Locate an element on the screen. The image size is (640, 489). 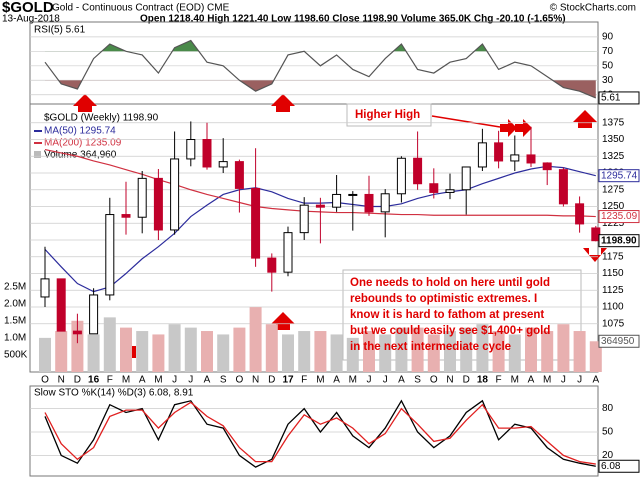
y-tick-label: 1275 is located at coordinates (613, 189).